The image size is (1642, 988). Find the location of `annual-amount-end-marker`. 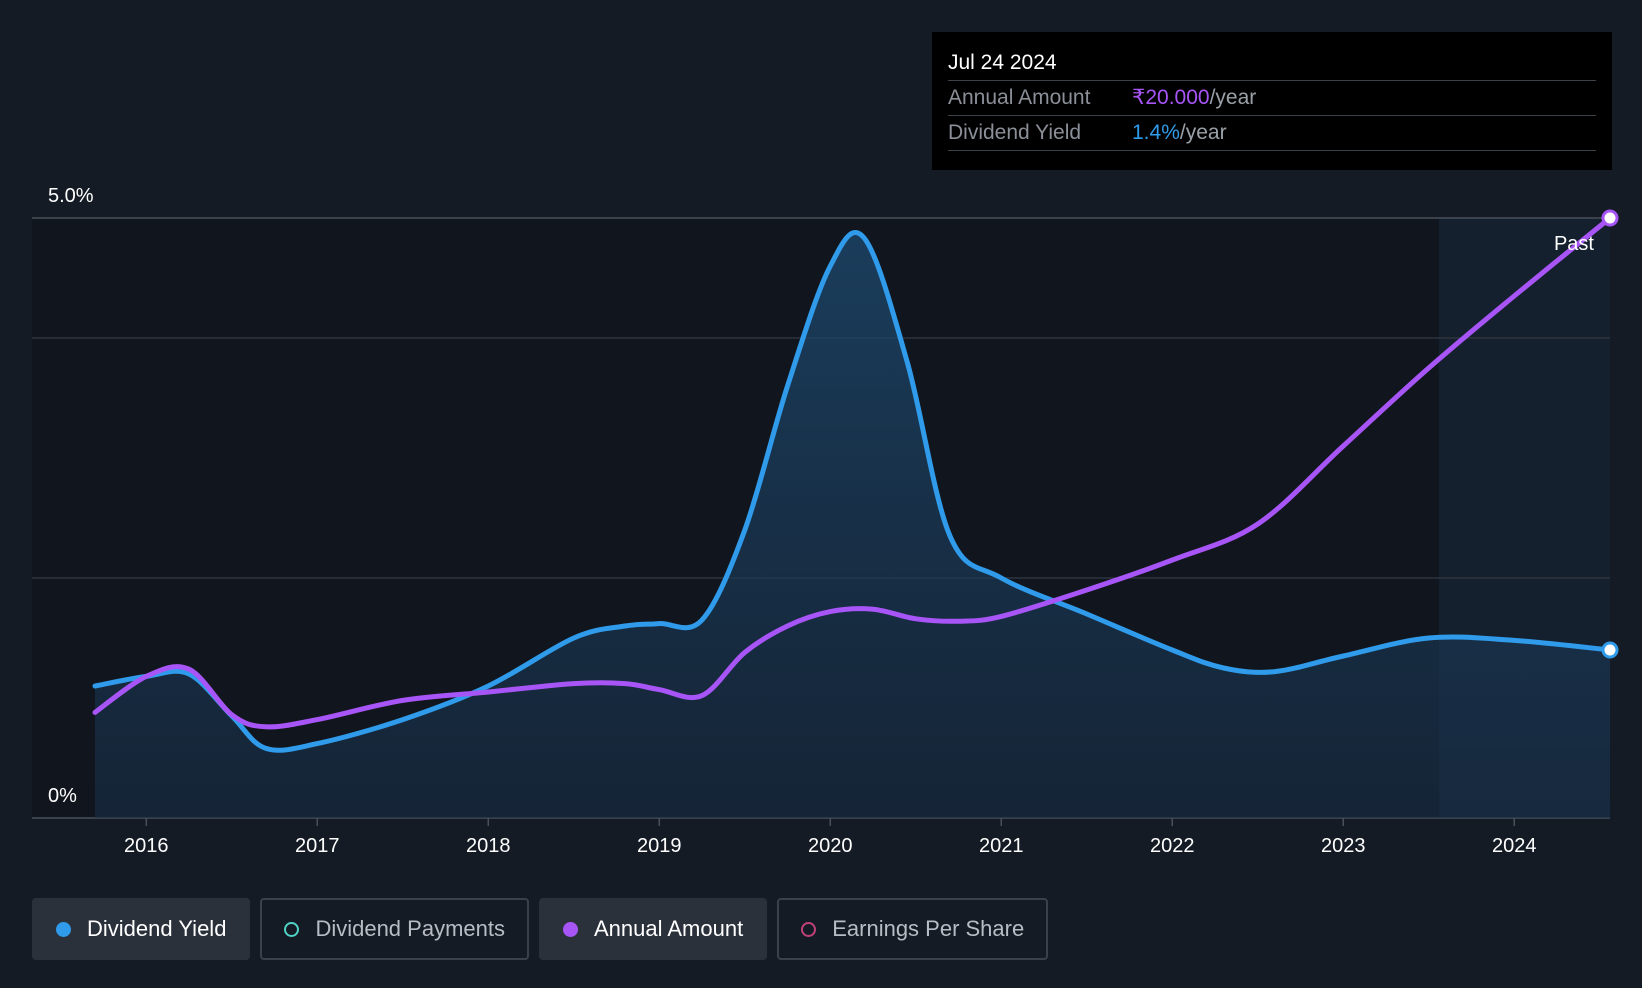

annual-amount-end-marker is located at coordinates (1610, 218).